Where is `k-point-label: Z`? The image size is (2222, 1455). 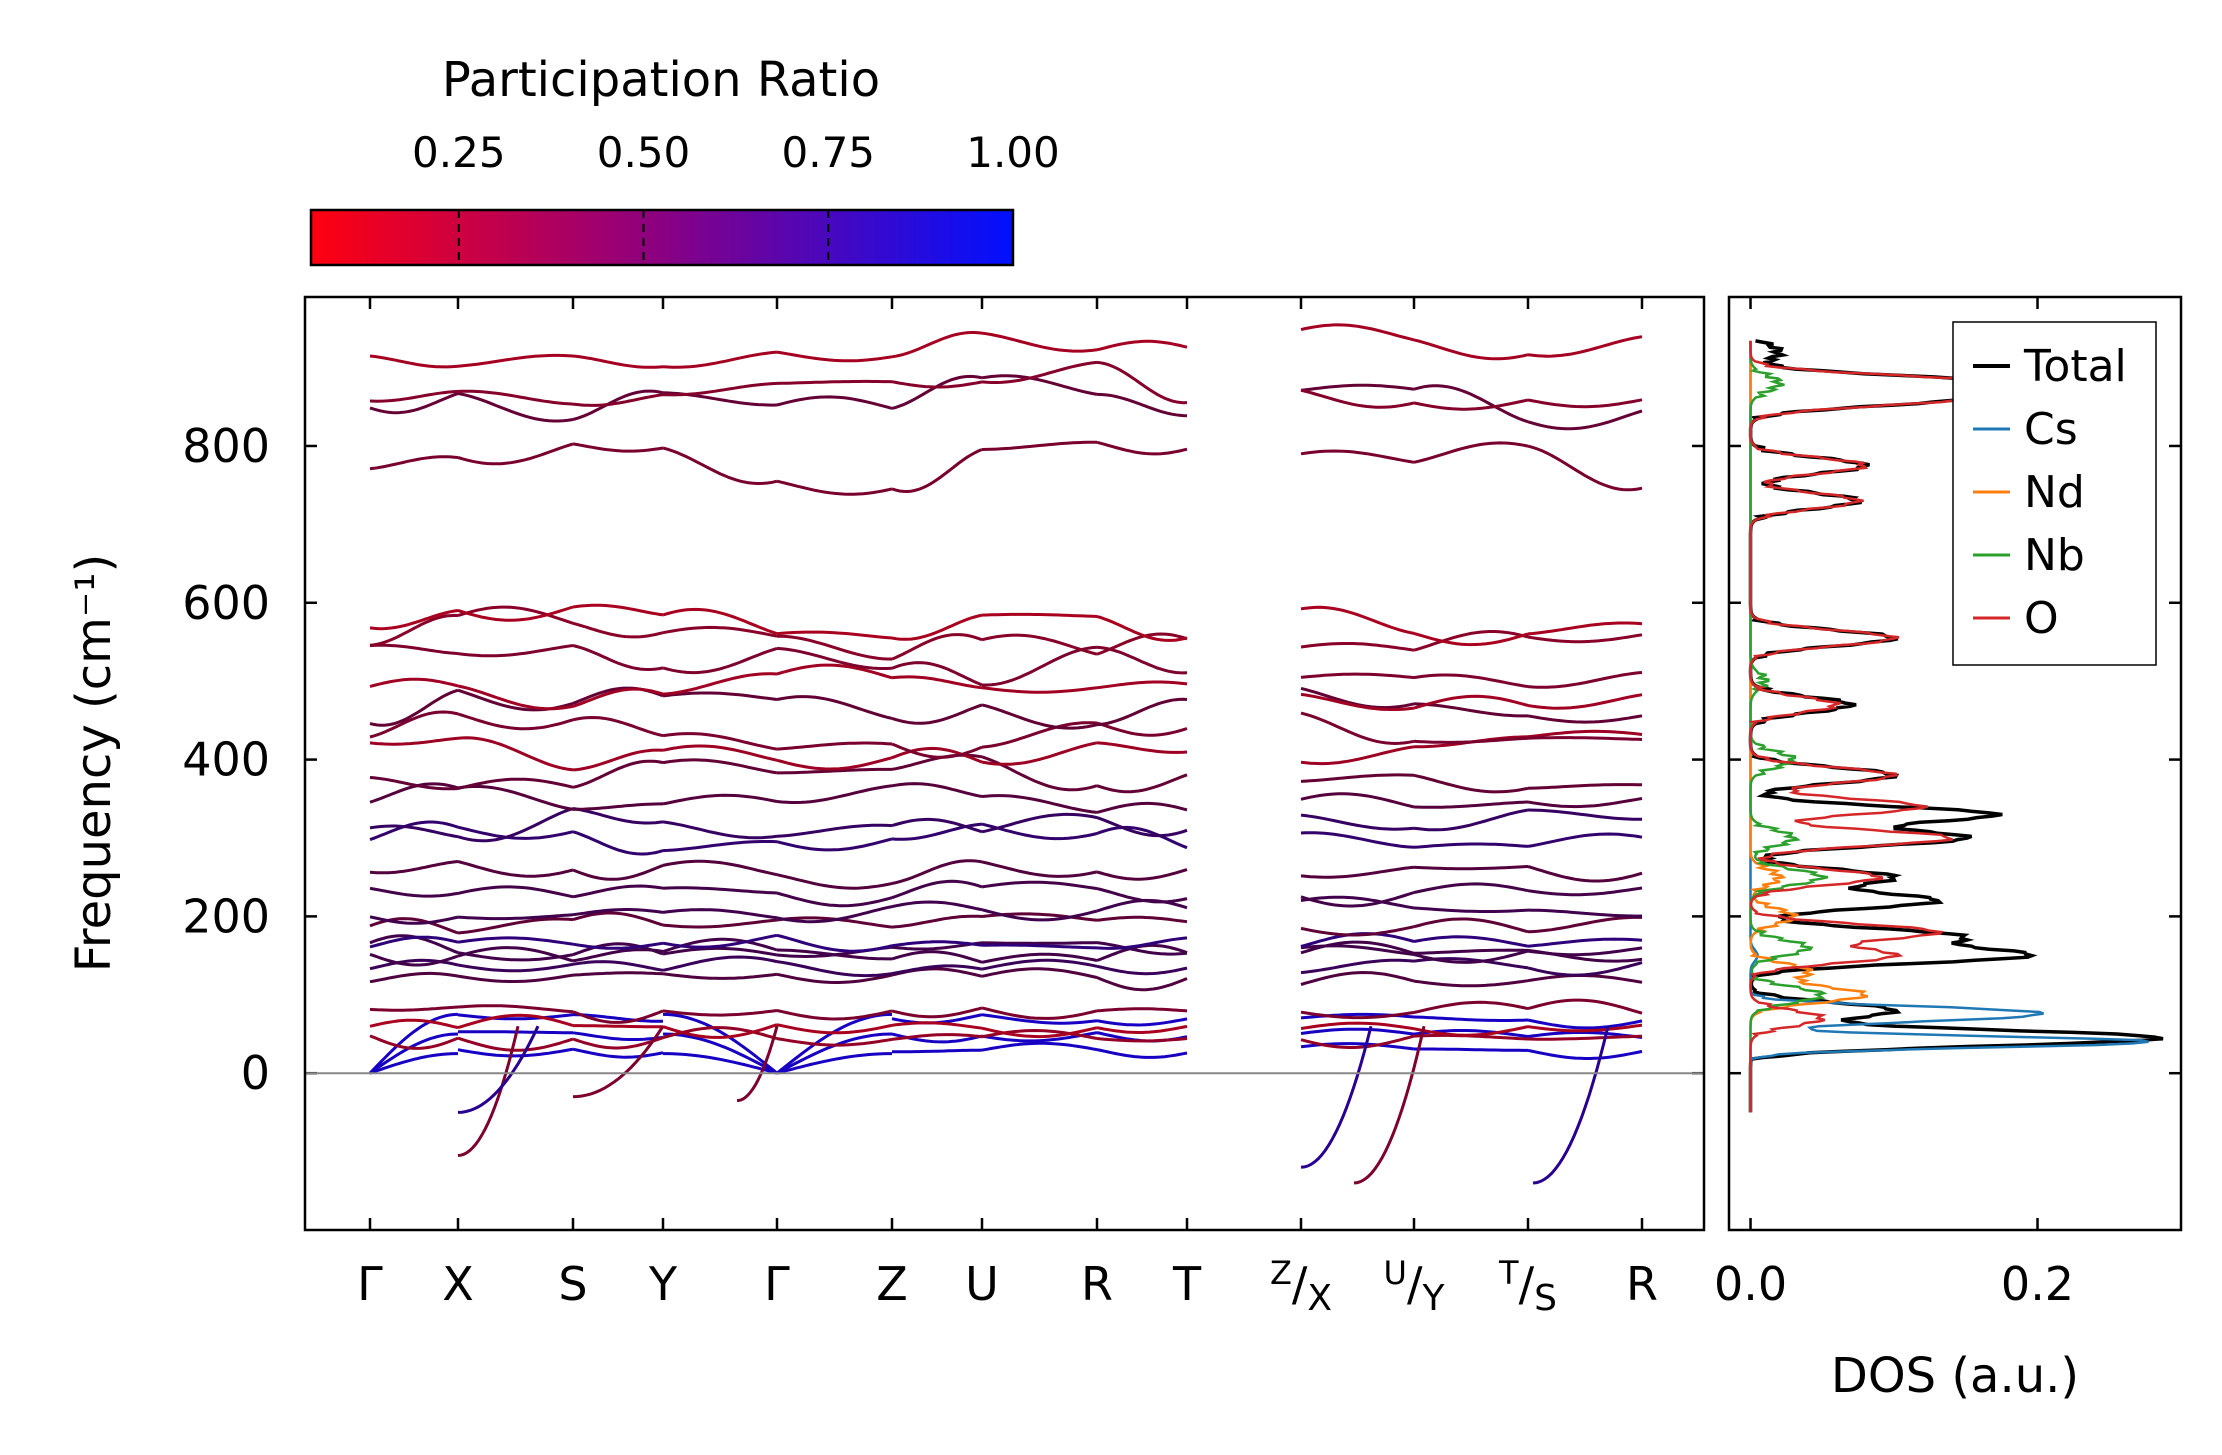 k-point-label: Z is located at coordinates (892, 1284).